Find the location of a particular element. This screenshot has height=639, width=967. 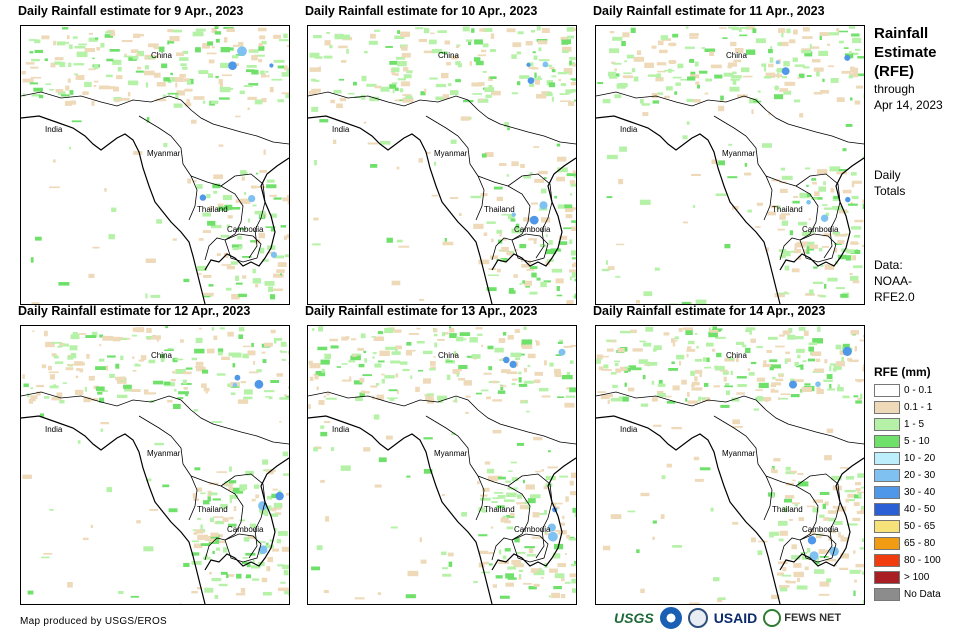

rfe-title-line2: Estimate is located at coordinates (905, 52).